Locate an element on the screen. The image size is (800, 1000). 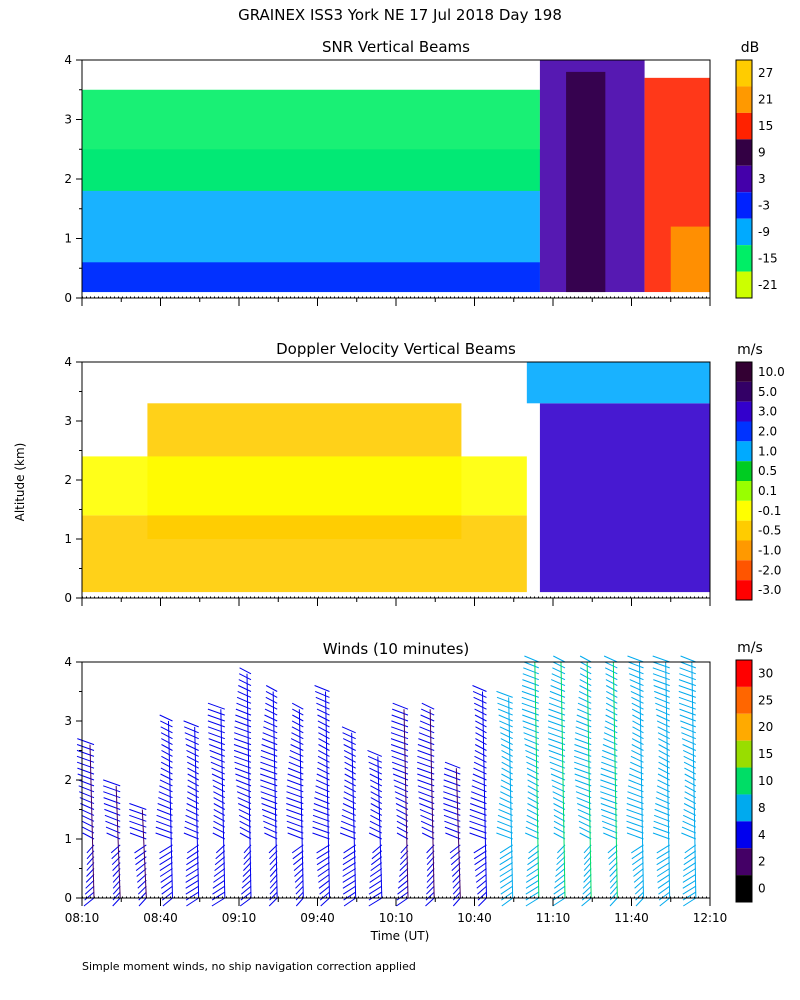
colorbar-unit: m/s is located at coordinates (750, 350).